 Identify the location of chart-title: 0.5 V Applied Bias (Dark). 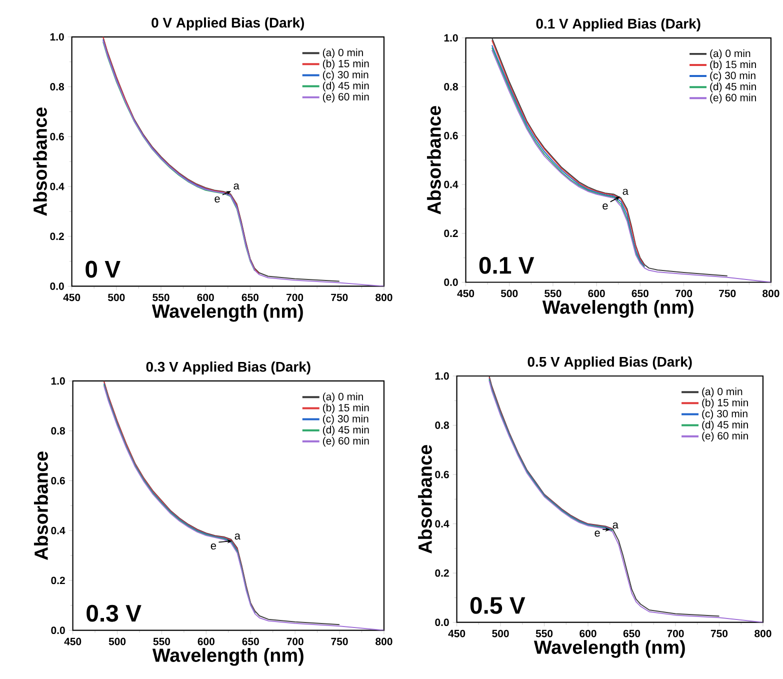
(610, 363).